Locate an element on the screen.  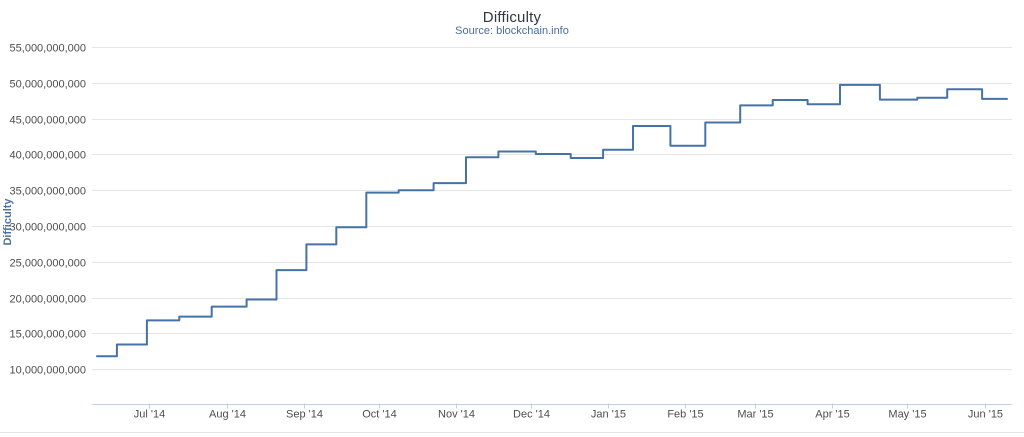
y-tick-label: 50,000,000,000 is located at coordinates (48, 85).